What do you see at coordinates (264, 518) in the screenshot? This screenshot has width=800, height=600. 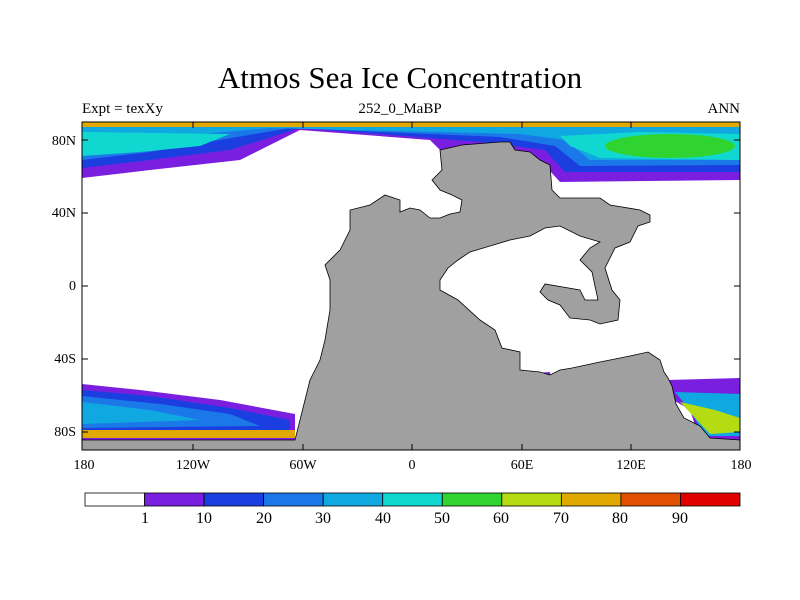 I see `colorbar-label-20: 20` at bounding box center [264, 518].